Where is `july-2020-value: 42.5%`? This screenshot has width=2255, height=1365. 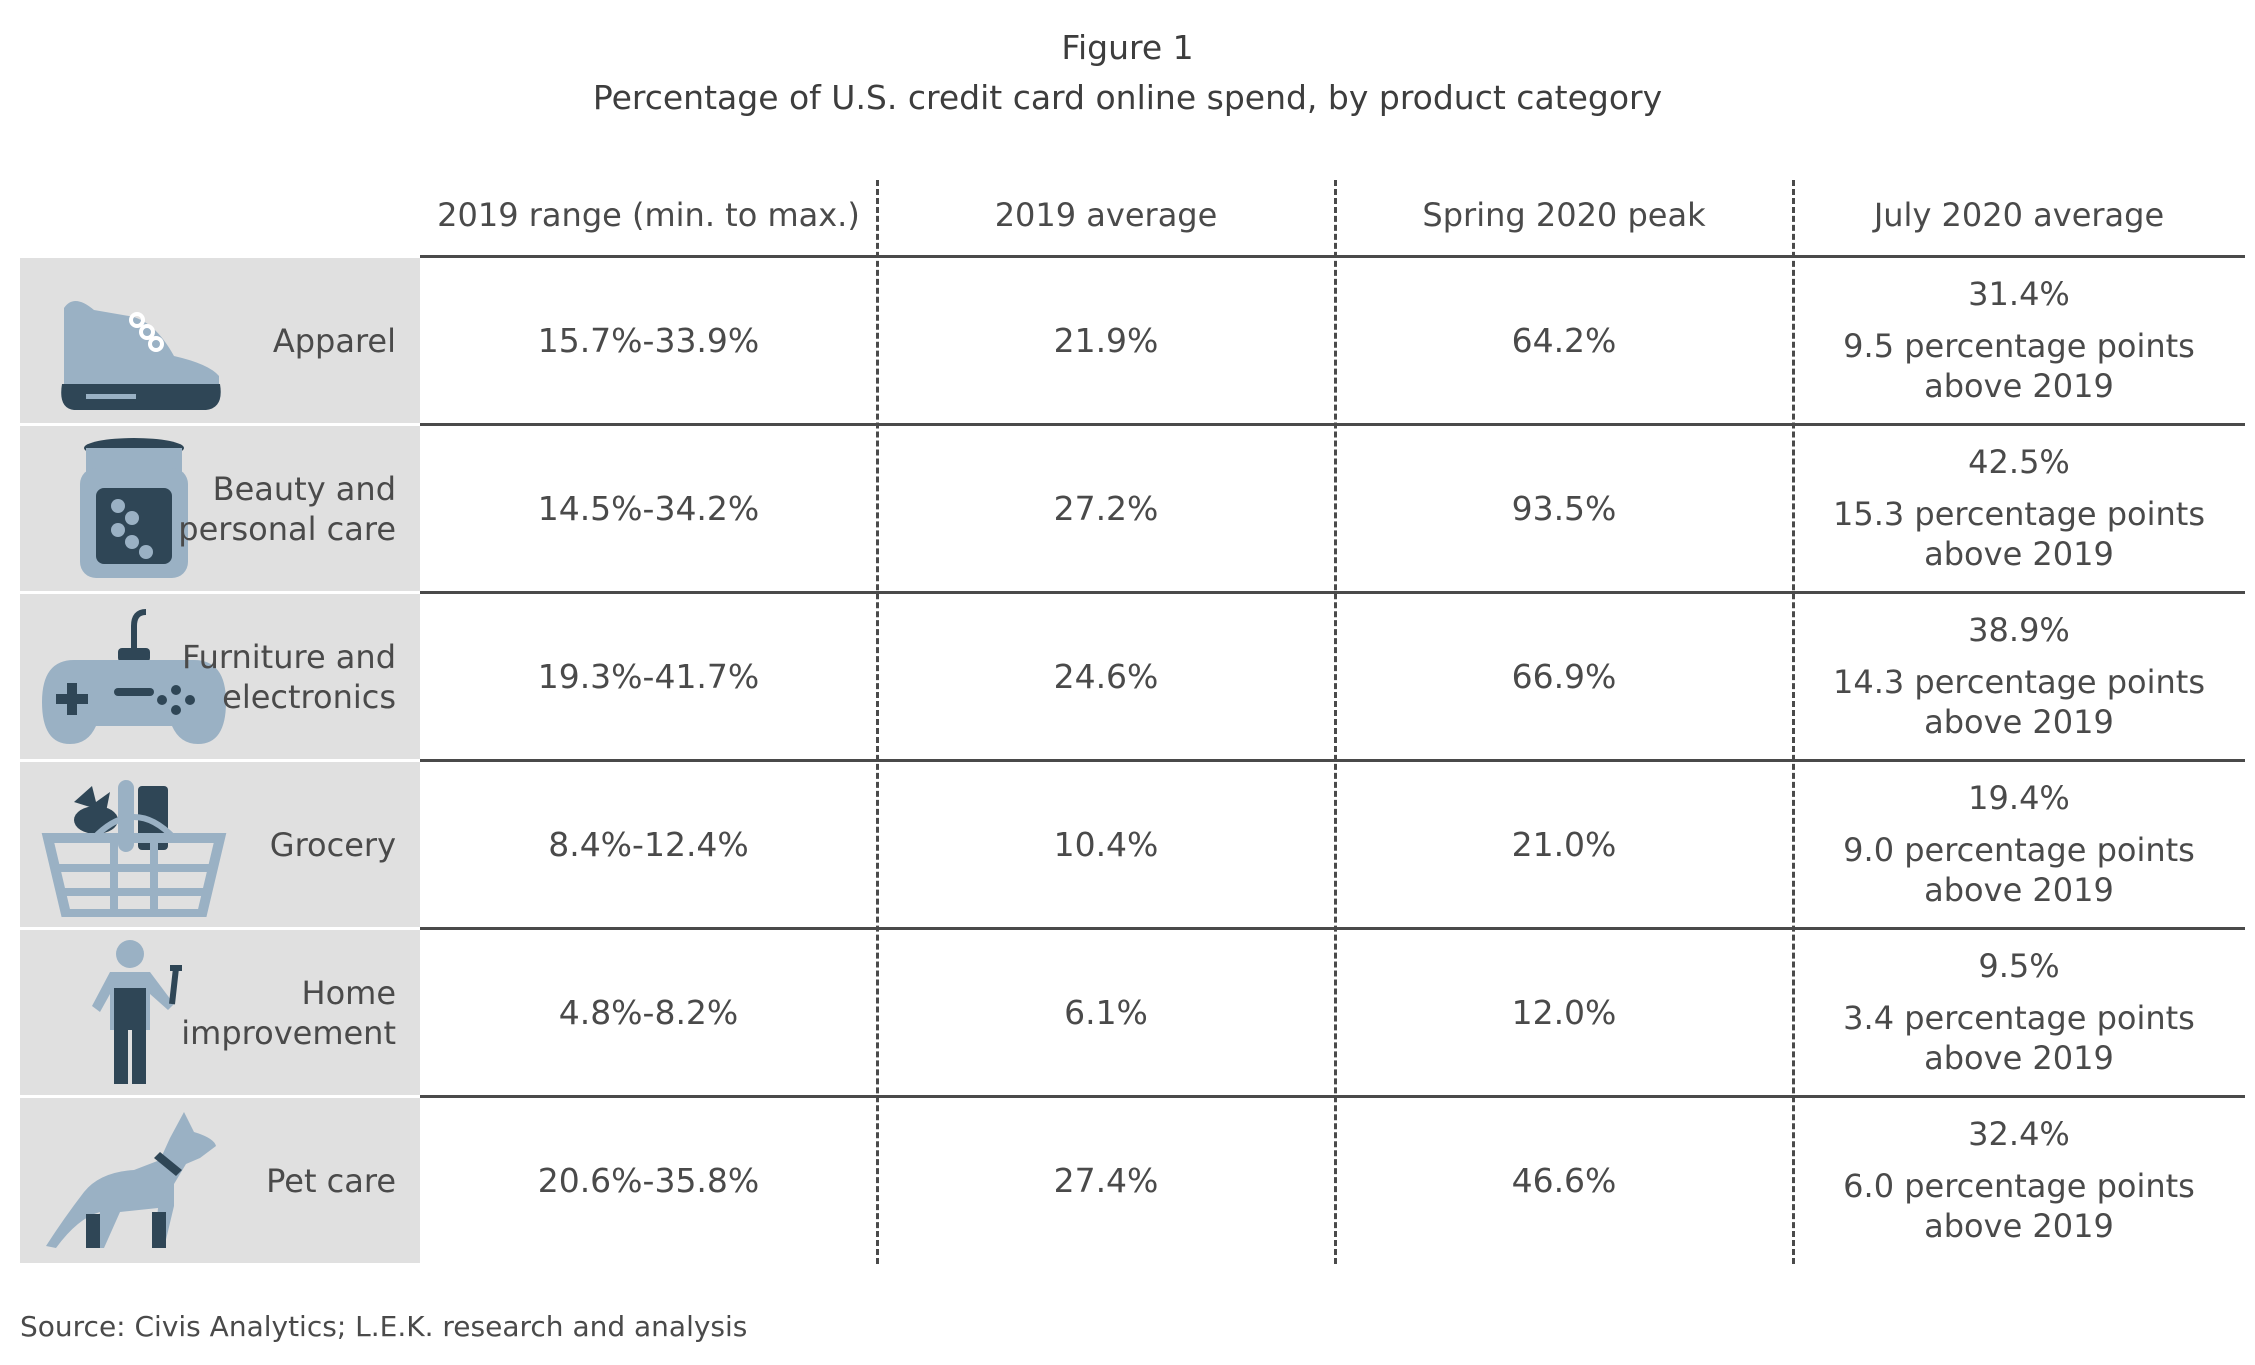 july-2020-value: 42.5% is located at coordinates (2019, 462).